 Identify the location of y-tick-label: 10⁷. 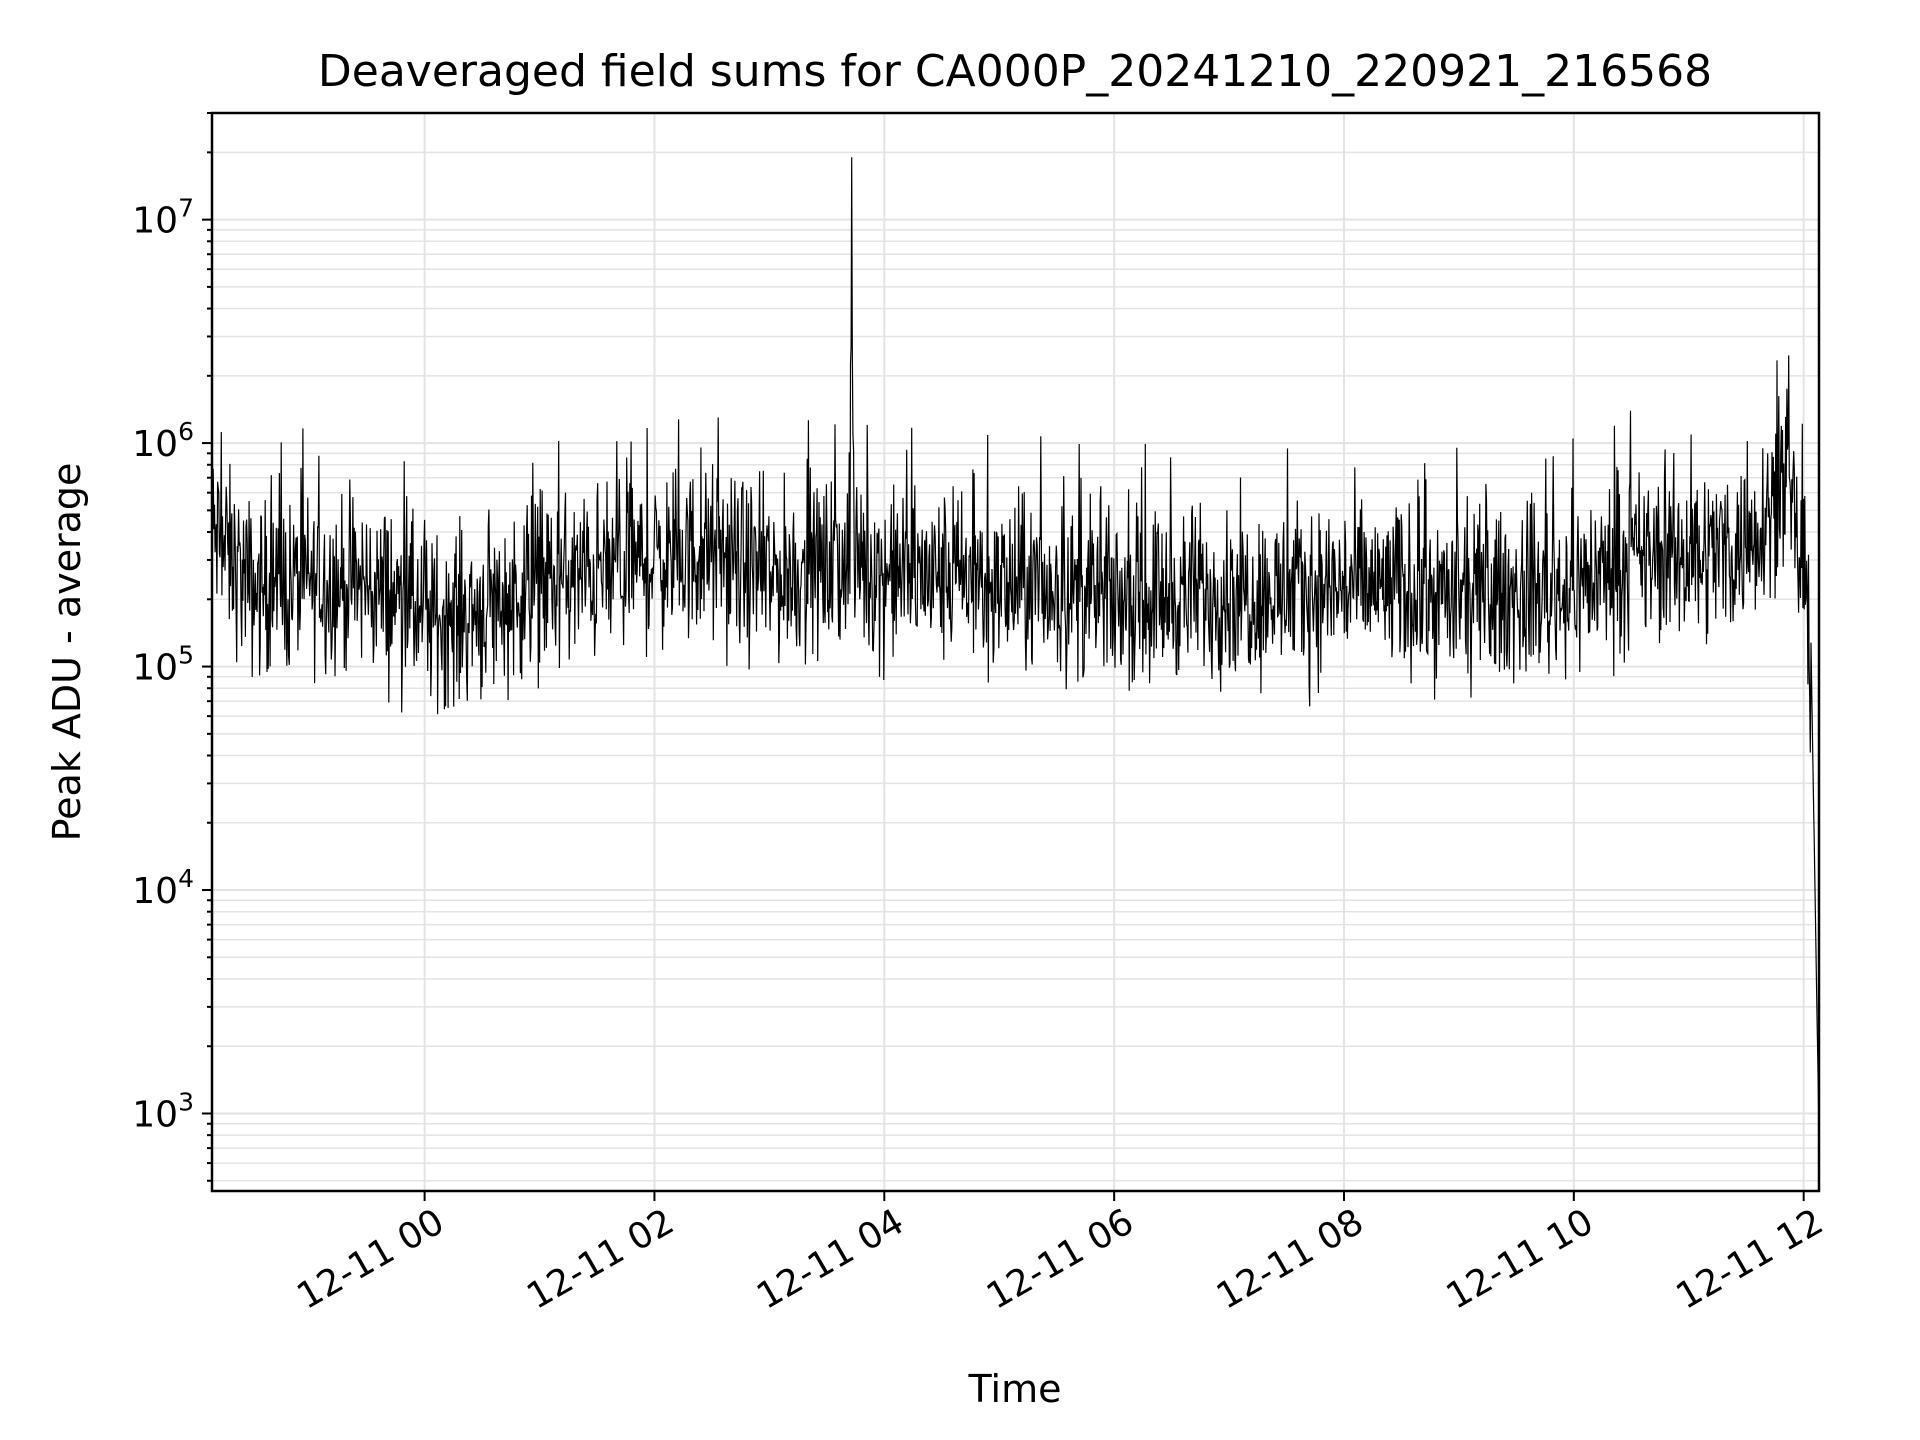
(163, 218).